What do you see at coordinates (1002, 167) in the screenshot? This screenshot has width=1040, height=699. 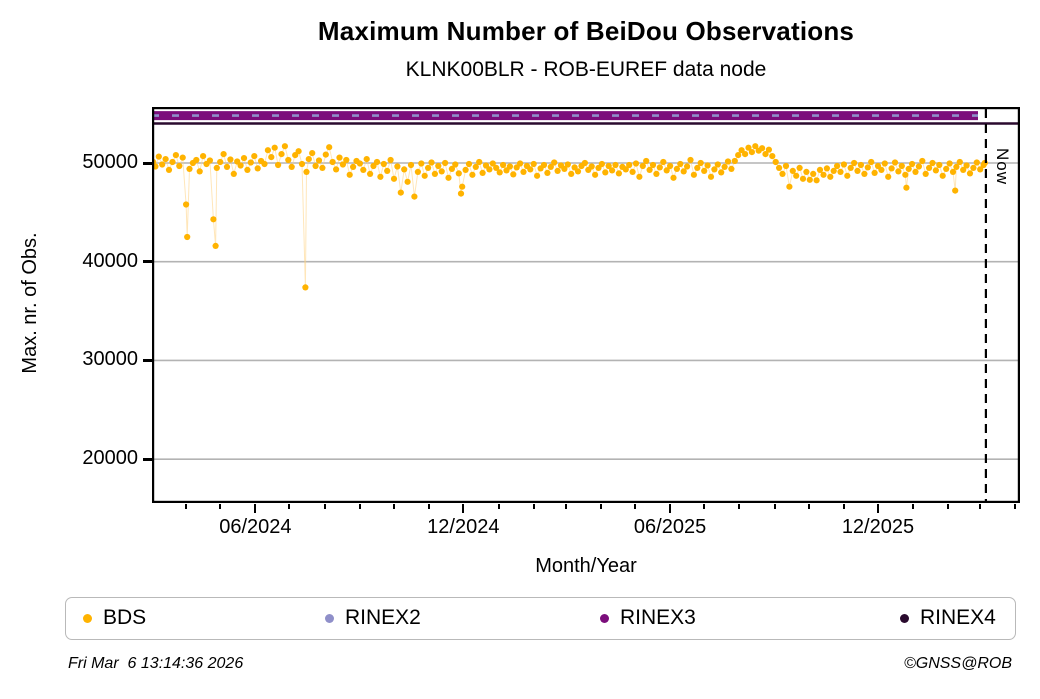 I see `now-marker-label: Now` at bounding box center [1002, 167].